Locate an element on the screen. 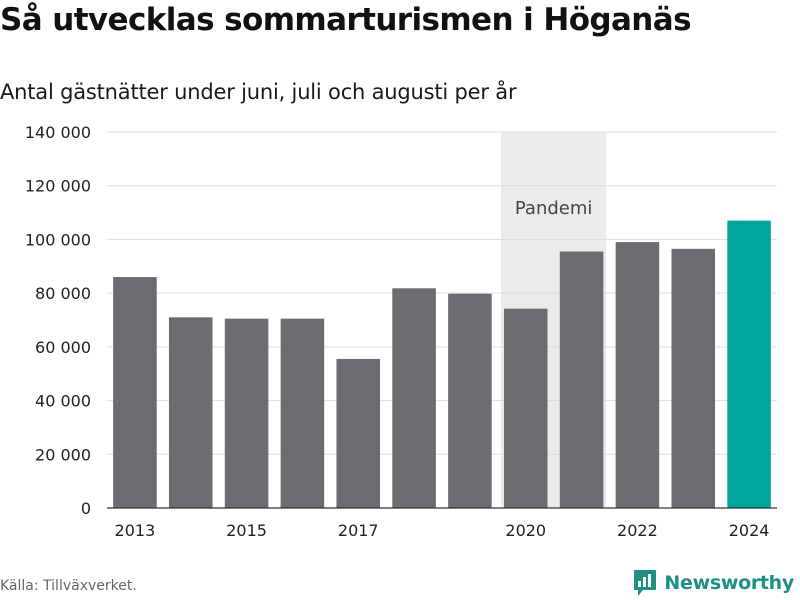 The height and width of the screenshot is (600, 800). chart-title: Så utvecklas sommarturismen i Höganäs is located at coordinates (346, 20).